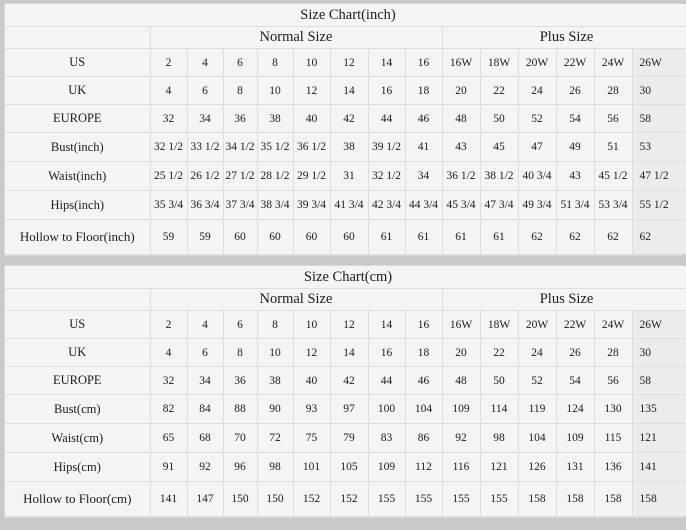 This screenshot has height=530, width=686. What do you see at coordinates (461, 438) in the screenshot?
I see `table-cell: 92` at bounding box center [461, 438].